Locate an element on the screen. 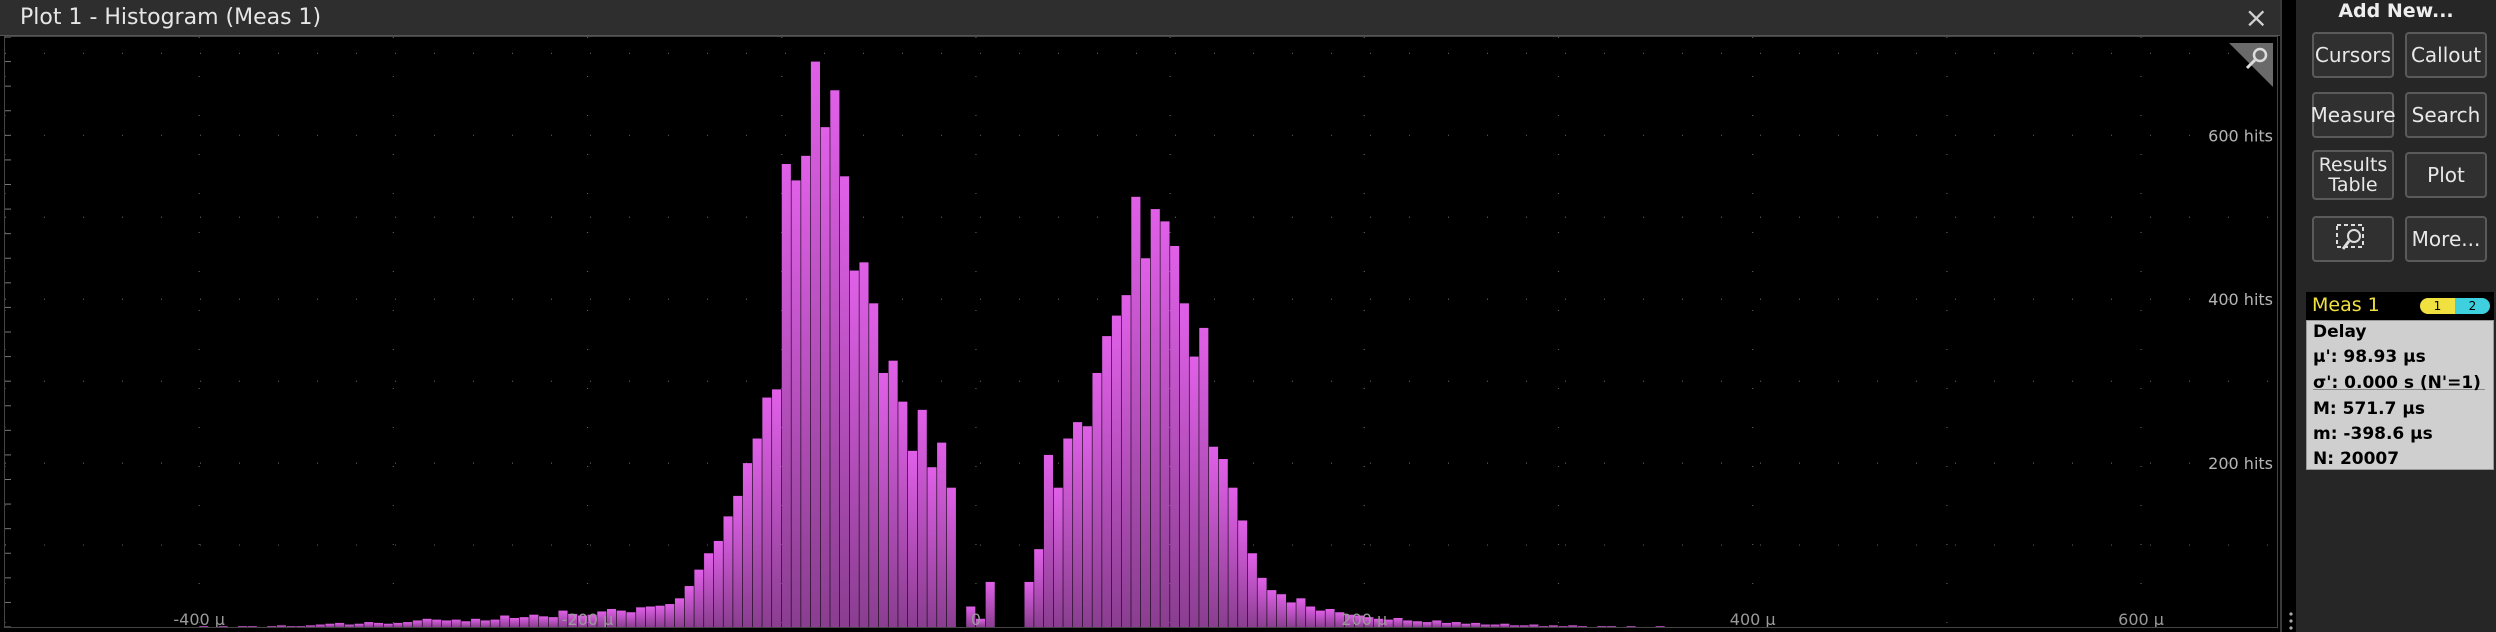 The height and width of the screenshot is (632, 2496). measurement-count: N: 20007 is located at coordinates (2356, 459).